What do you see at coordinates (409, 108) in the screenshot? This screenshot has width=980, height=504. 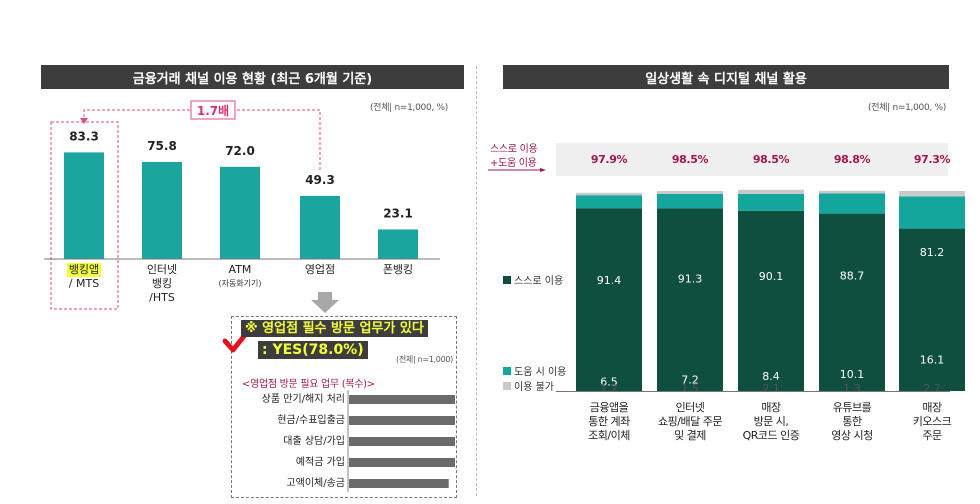 I see `left-chart-note: (전체| n=1,000, %)` at bounding box center [409, 108].